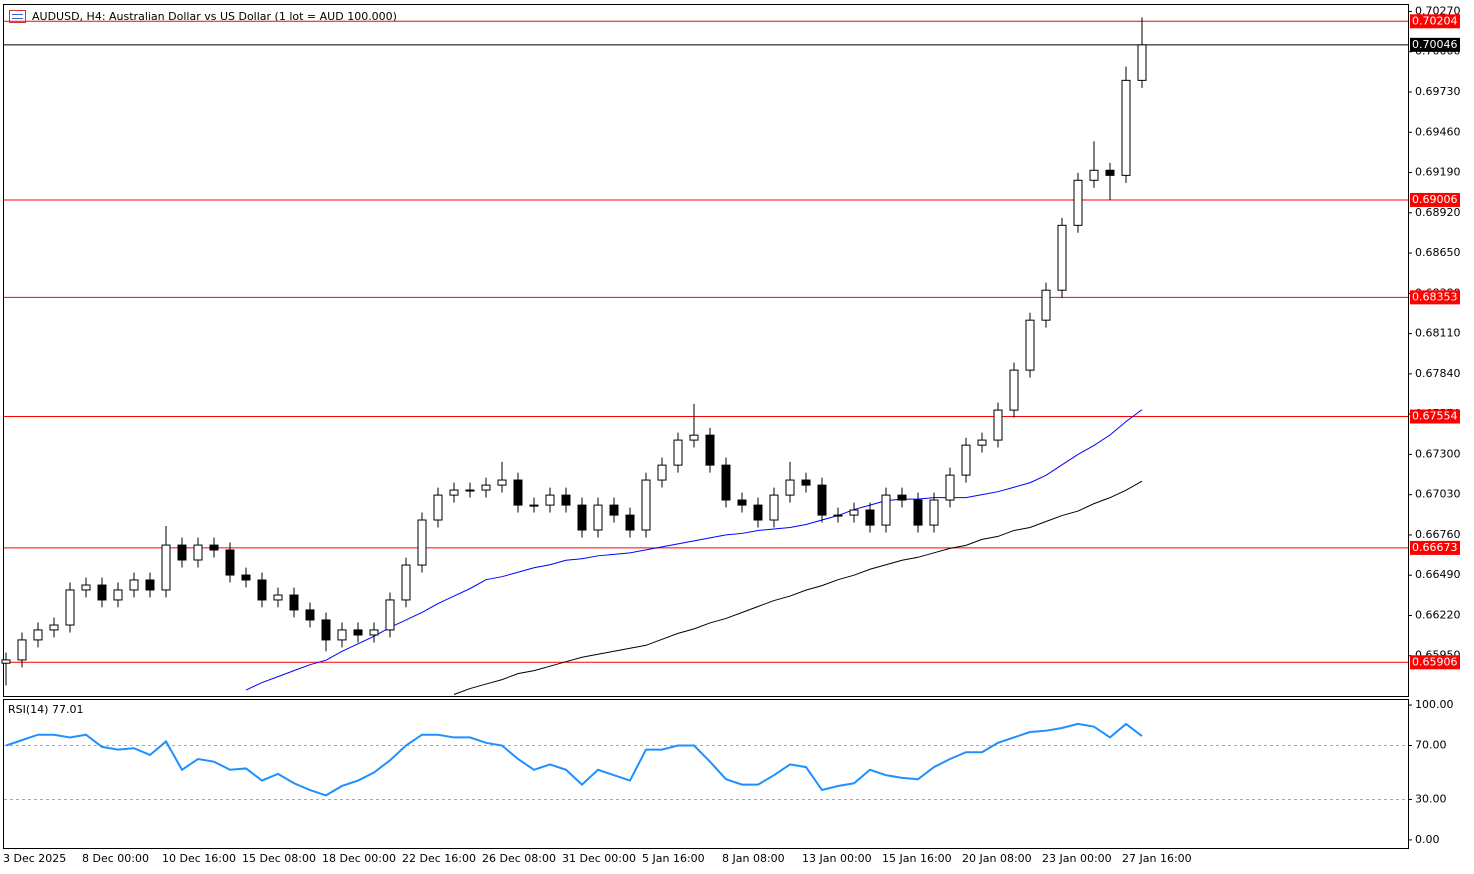 Image resolution: width=1474 pixels, height=874 pixels. I want to click on y-tick-label: 0.69190, so click(1438, 172).